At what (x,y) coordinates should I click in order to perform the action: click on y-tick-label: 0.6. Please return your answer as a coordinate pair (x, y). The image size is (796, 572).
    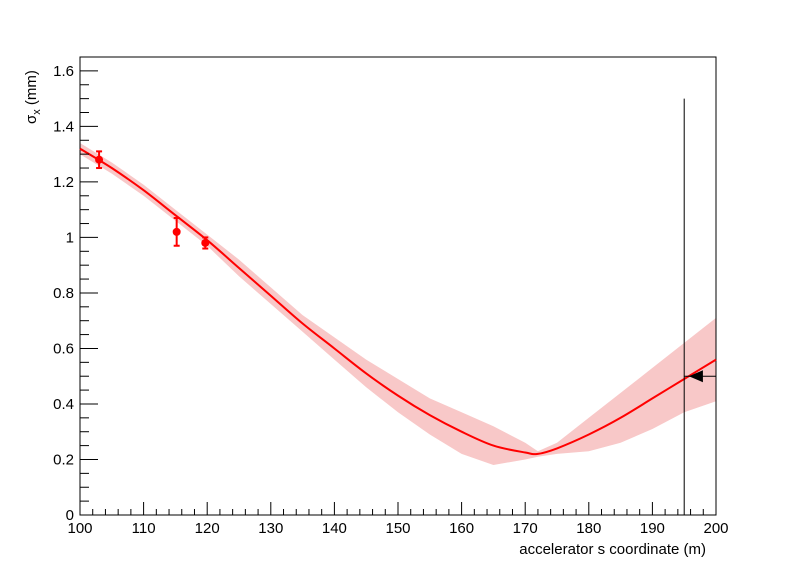
    Looking at the image, I should click on (63, 348).